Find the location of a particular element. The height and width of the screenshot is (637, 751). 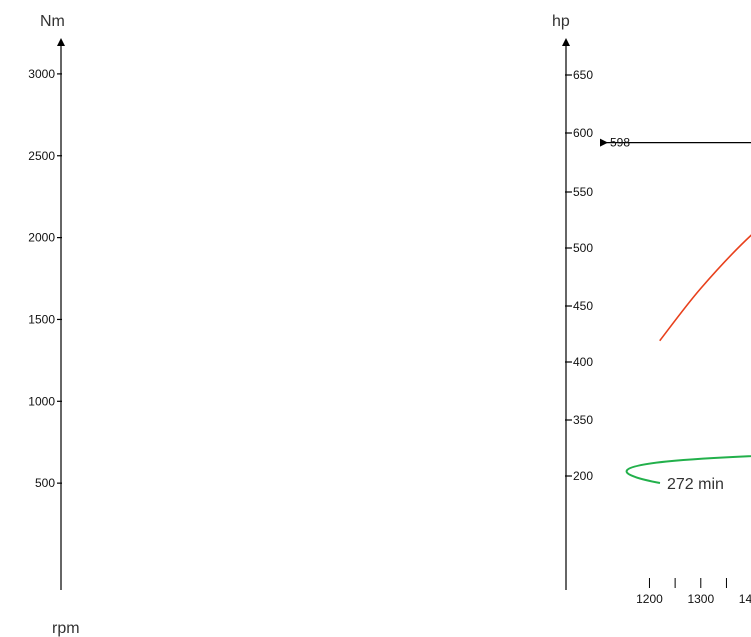

top-power-arrow-head is located at coordinates (604, 142).